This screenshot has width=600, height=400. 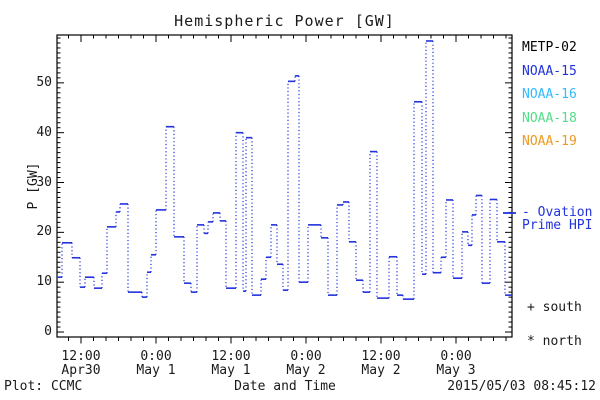 I want to click on x-tick-date: May 3, so click(x=456, y=370).